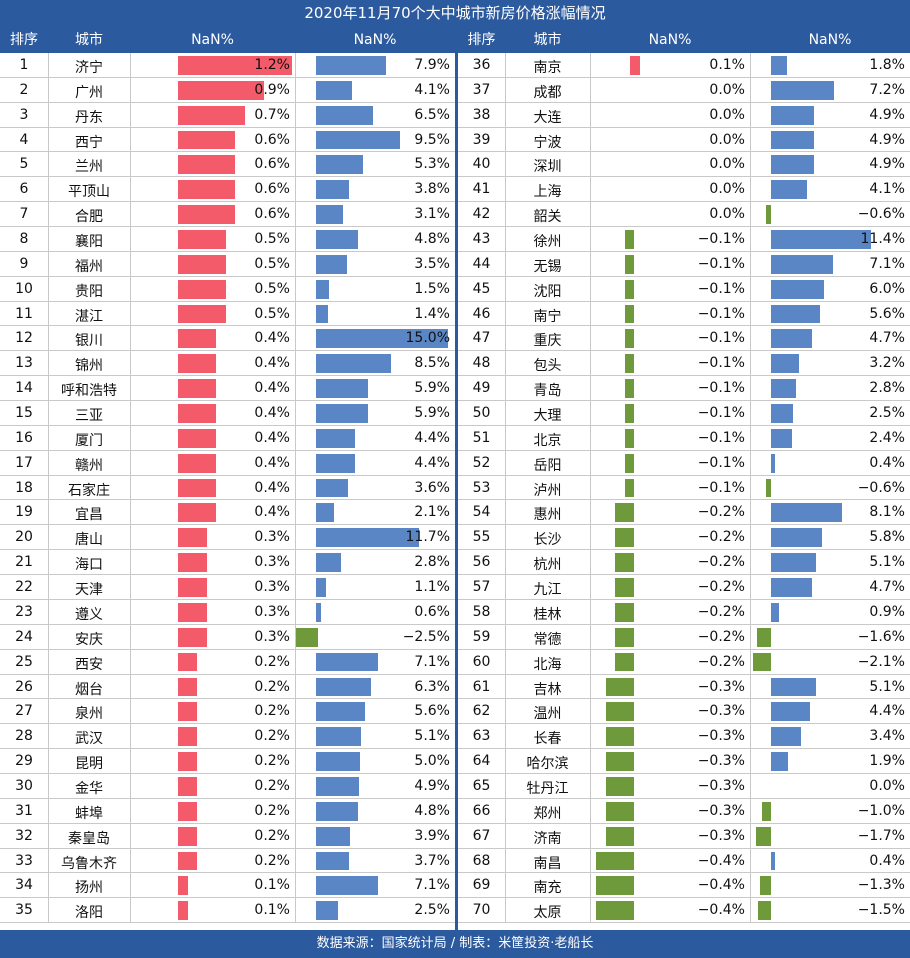  I want to click on city-label: 武汉, so click(89, 739).